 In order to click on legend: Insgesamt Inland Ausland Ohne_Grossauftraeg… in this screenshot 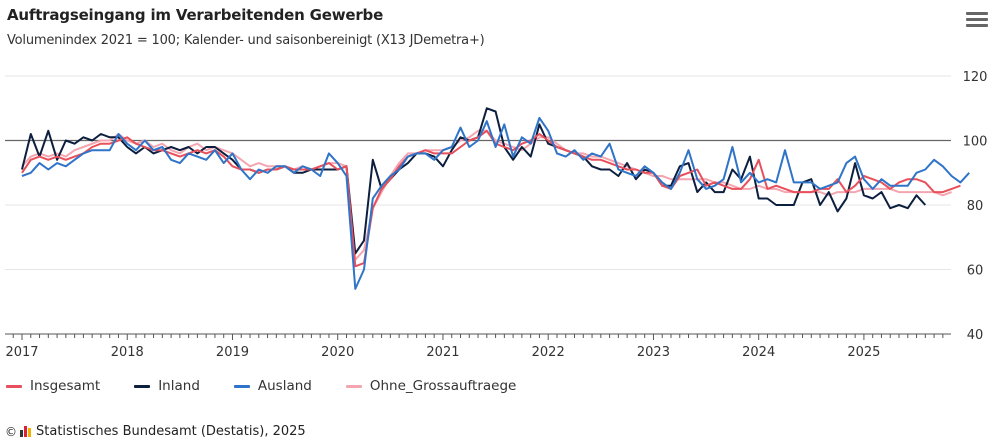, I will do `click(278, 386)`.